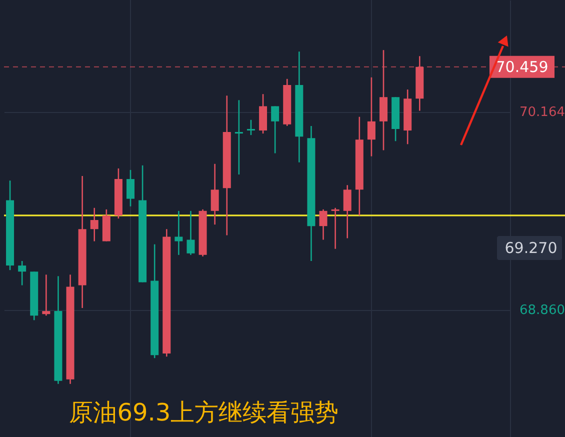 This screenshot has width=565, height=437. What do you see at coordinates (204, 412) in the screenshot?
I see `text: 原油69.3上方继续看强势` at bounding box center [204, 412].